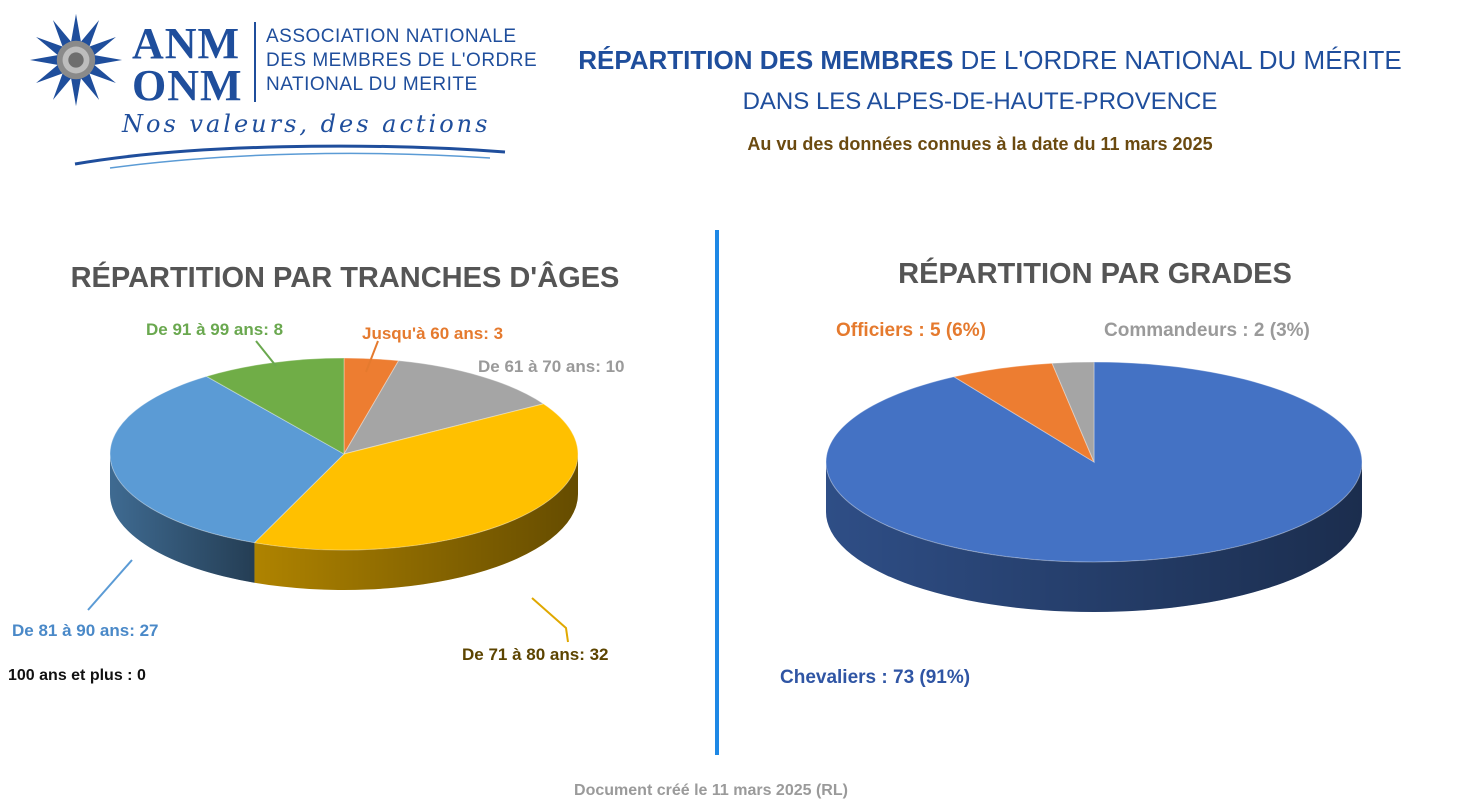 Image resolution: width=1460 pixels, height=808 pixels. What do you see at coordinates (85, 630) in the screenshot?
I see `data-label-a90: De 81 à 90 ans: 27` at bounding box center [85, 630].